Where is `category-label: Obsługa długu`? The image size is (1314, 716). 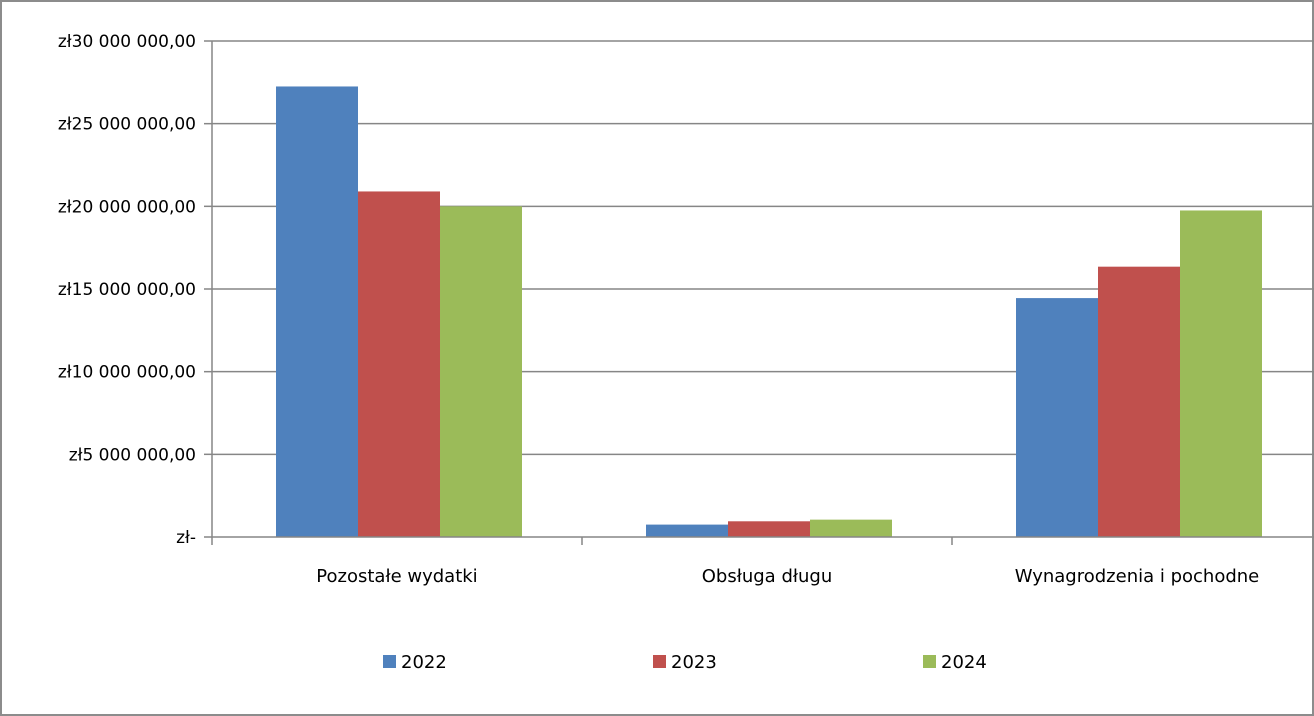
category-label: Obsługa długu is located at coordinates (767, 576).